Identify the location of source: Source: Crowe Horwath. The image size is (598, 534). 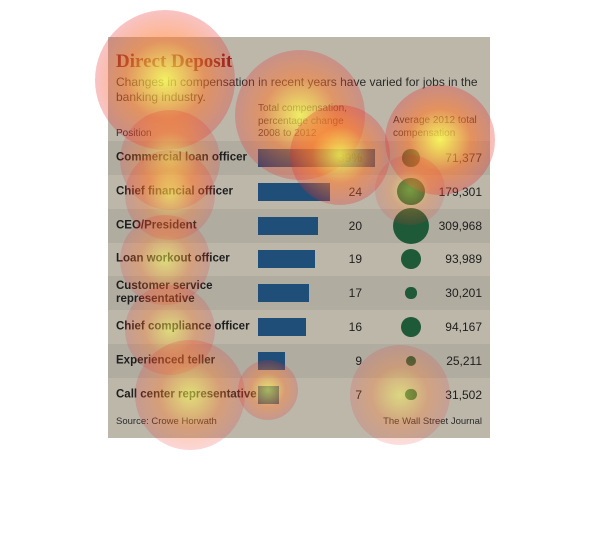
(166, 421).